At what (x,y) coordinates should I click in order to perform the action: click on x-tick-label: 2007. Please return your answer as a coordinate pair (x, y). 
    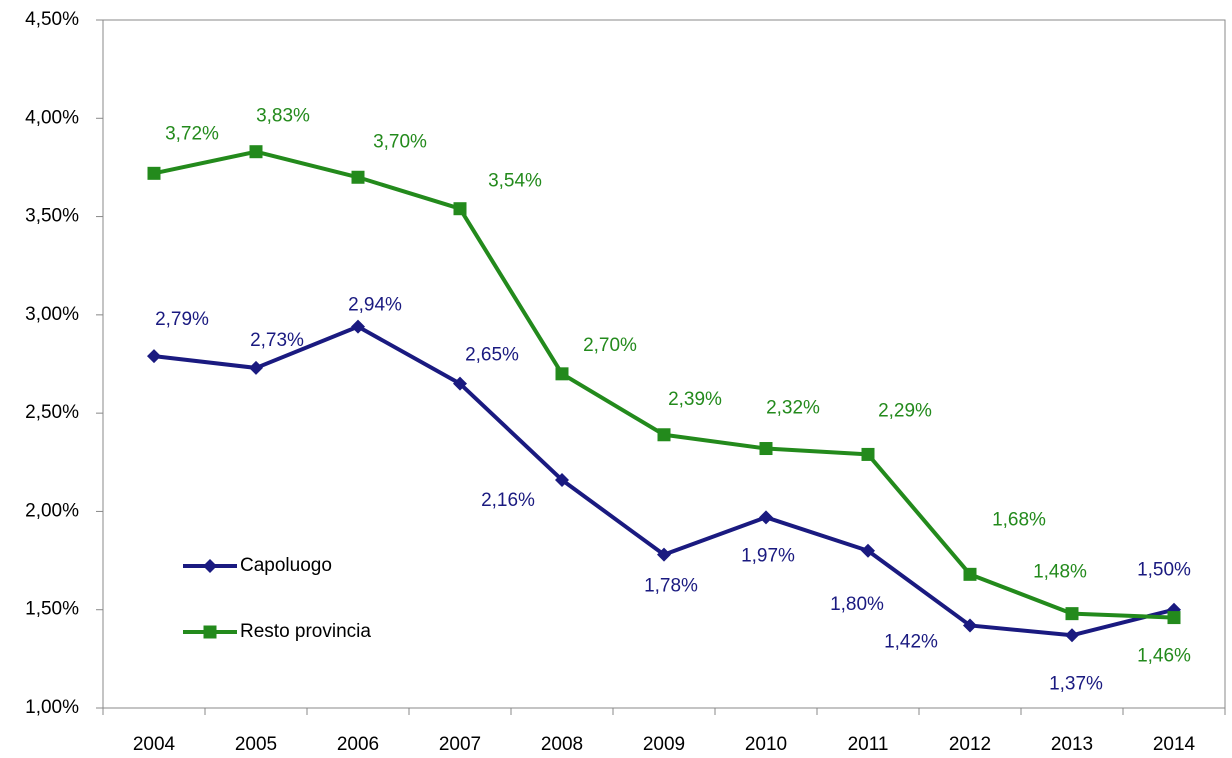
    Looking at the image, I should click on (460, 744).